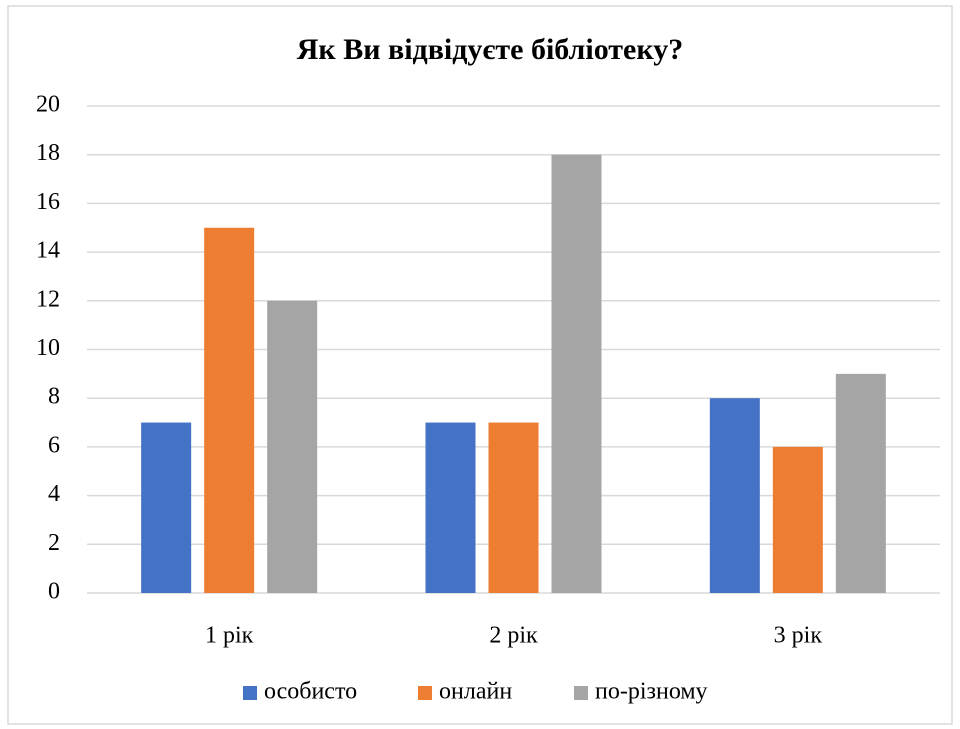 The height and width of the screenshot is (729, 960). Describe the element at coordinates (48, 153) in the screenshot. I see `y-tick-label: 18` at that location.